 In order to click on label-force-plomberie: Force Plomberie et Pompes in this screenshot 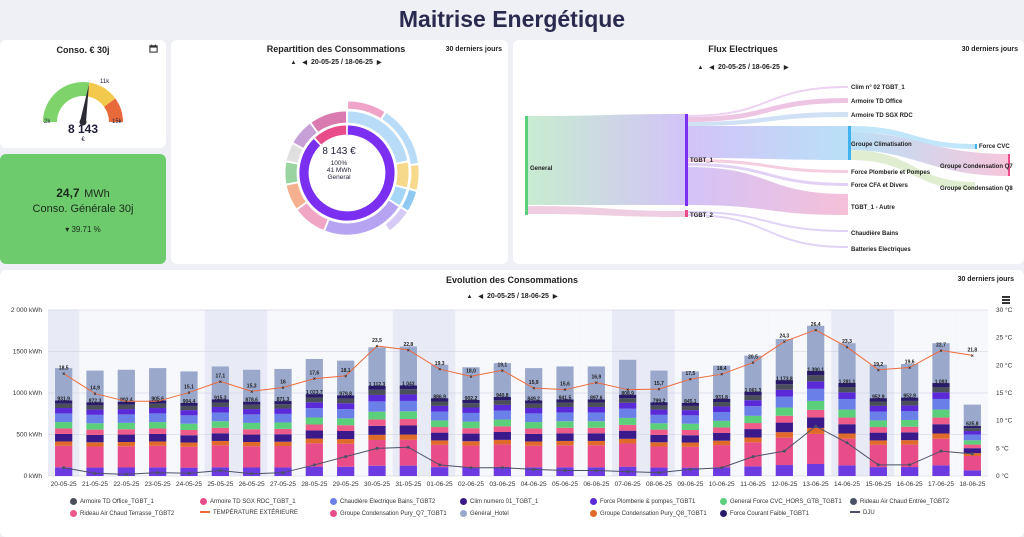, I will do `click(891, 173)`.